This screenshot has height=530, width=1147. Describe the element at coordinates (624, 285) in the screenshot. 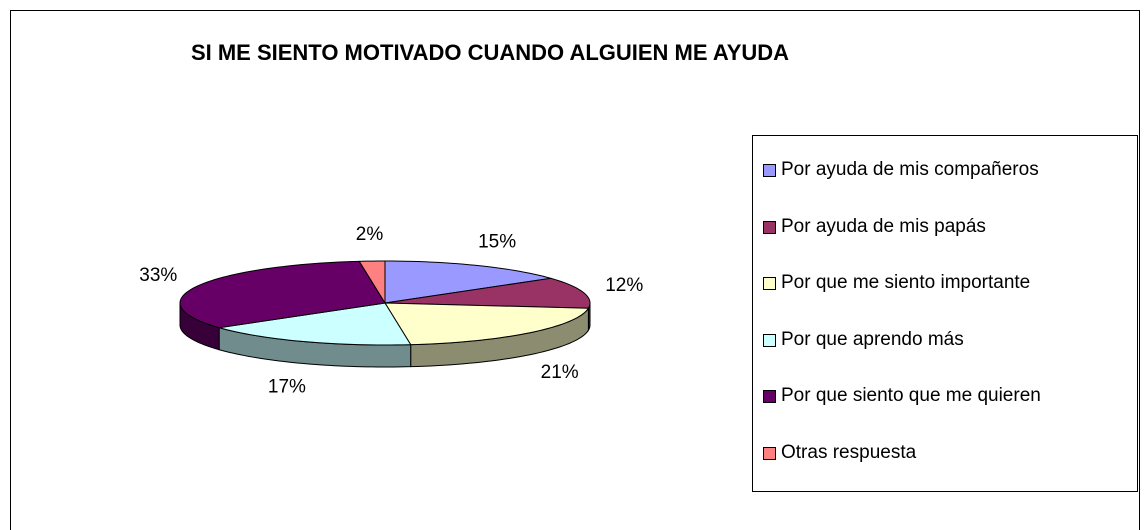

I see `data-label: 12%` at that location.